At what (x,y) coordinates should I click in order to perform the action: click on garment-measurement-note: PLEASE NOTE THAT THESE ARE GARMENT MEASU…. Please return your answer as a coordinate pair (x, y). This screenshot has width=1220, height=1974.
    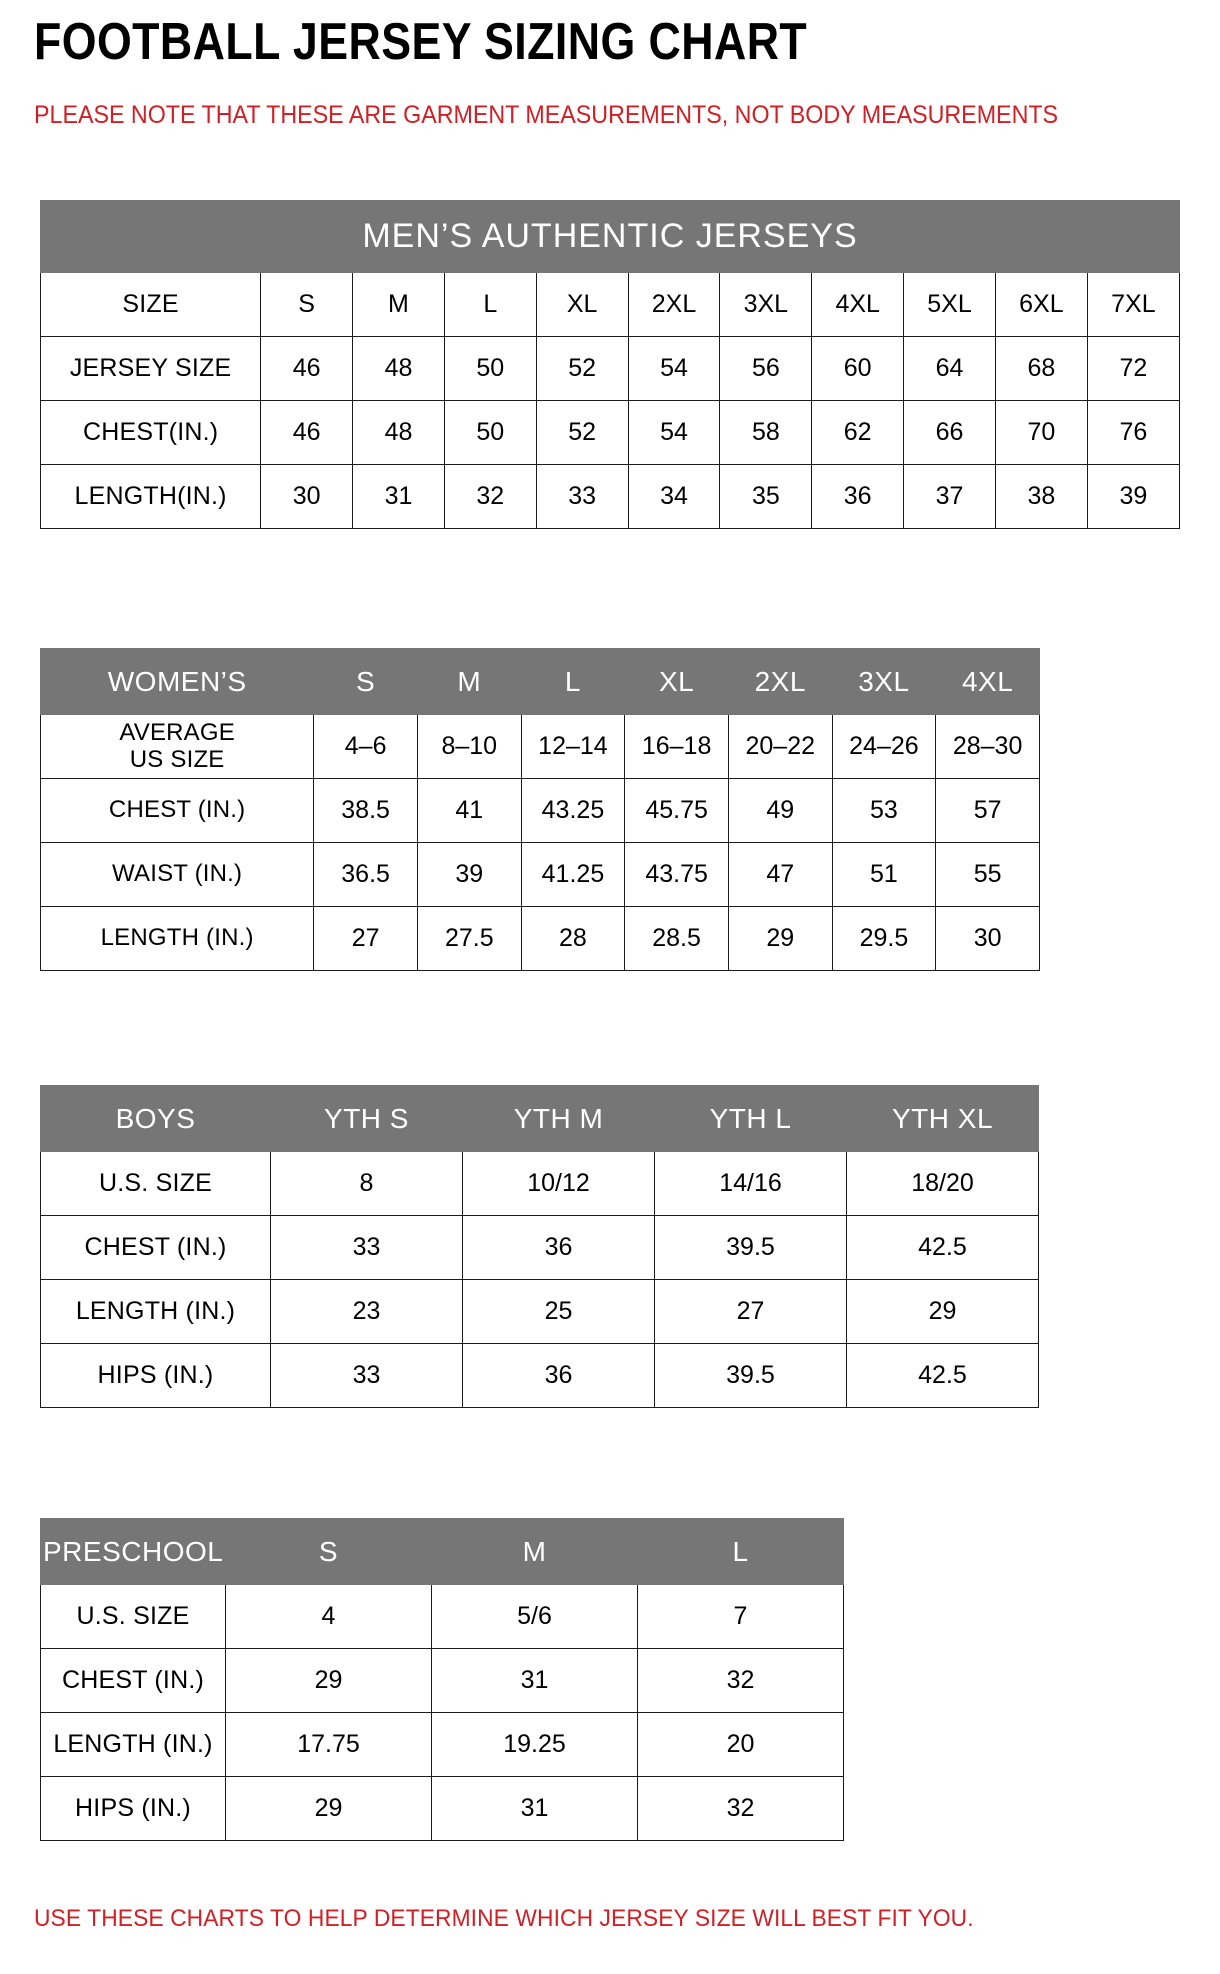
    Looking at the image, I should click on (546, 115).